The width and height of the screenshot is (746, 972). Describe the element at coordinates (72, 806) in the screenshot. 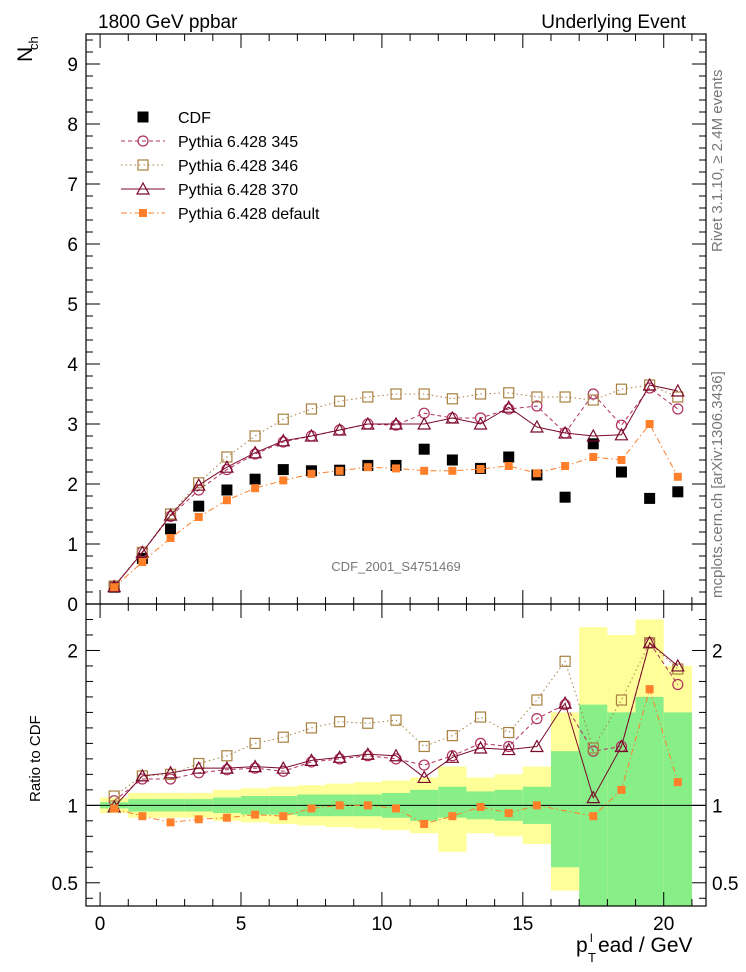

I see `ratio-y-tick-label: 1` at that location.